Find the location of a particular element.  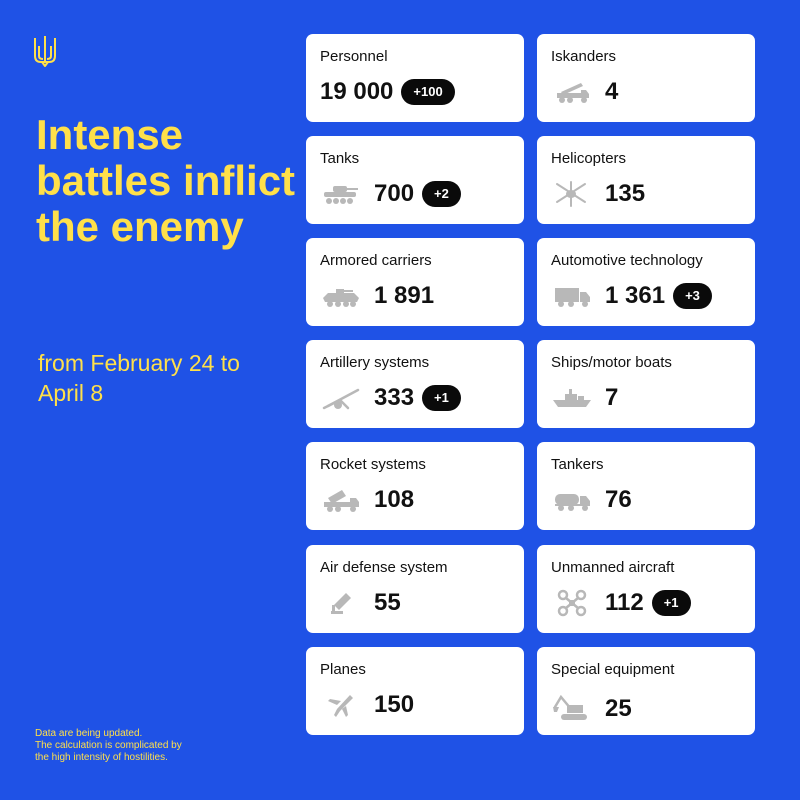

card-helicopters: Helicopters 135 is located at coordinates (646, 180).